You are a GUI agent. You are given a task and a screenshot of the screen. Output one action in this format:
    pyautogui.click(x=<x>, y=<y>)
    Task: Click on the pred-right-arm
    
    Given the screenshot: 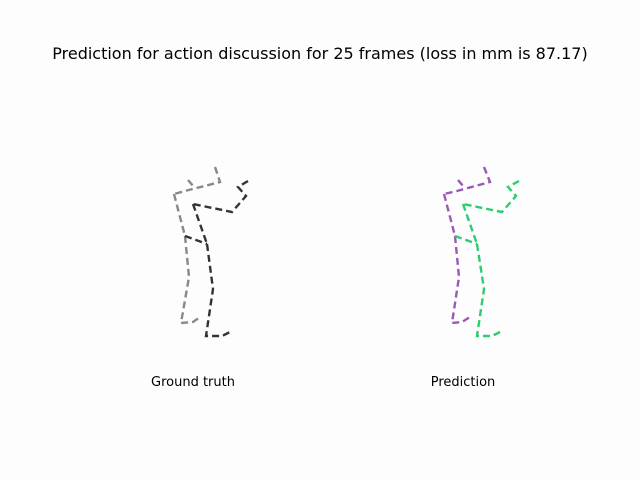 What is the action you would take?
    pyautogui.click(x=491, y=196)
    